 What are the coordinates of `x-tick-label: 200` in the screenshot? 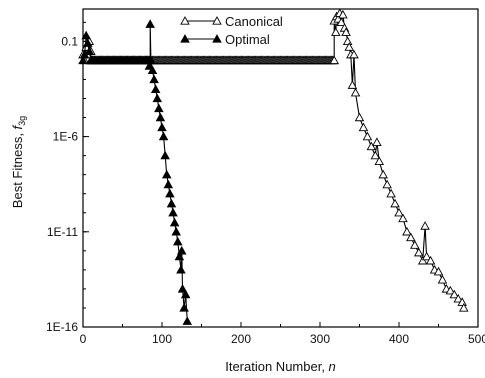 It's located at (241, 339).